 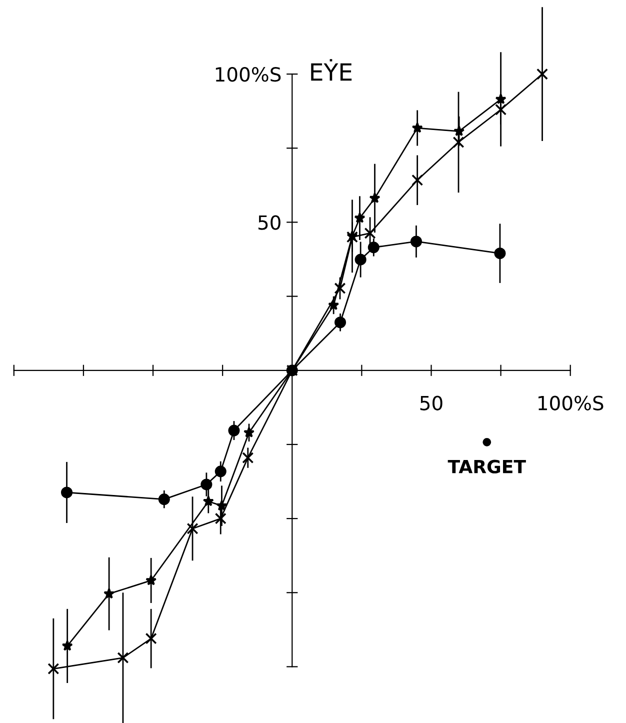 I want to click on y-axis-title: EẎE, so click(x=331, y=70).